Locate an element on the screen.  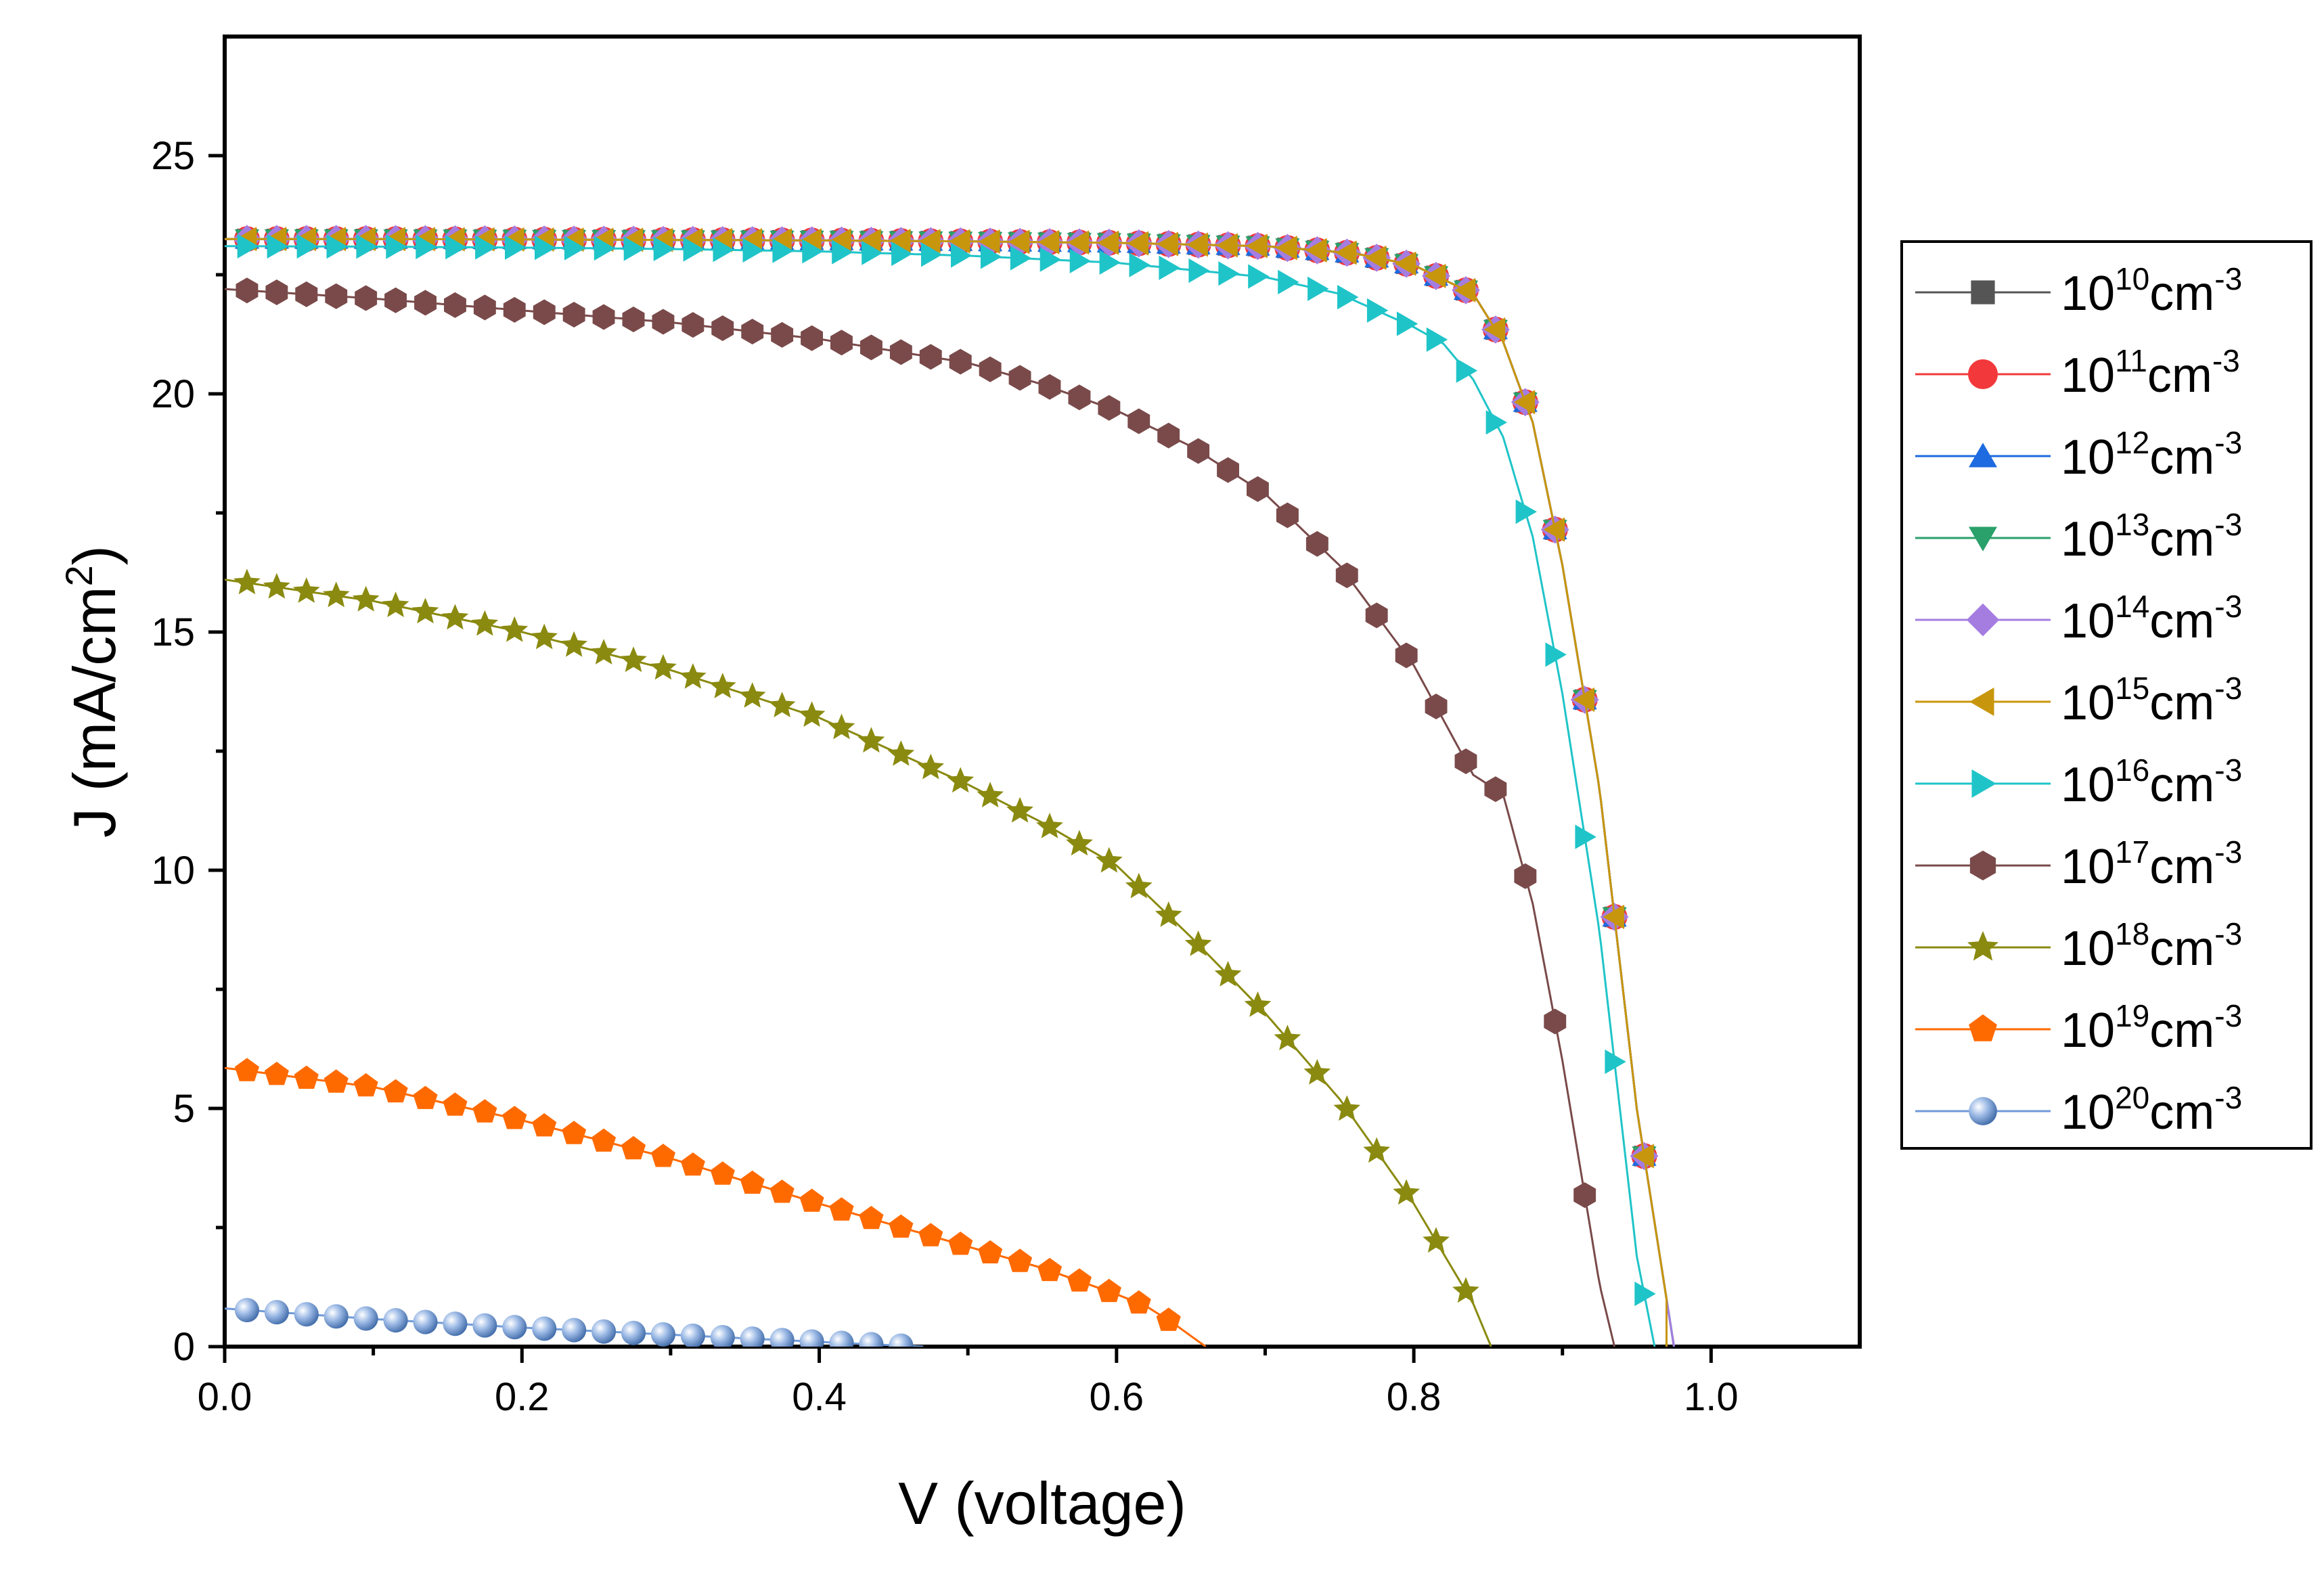
legend-item-1e15: 1015cm-3 is located at coordinates (2078, 700).